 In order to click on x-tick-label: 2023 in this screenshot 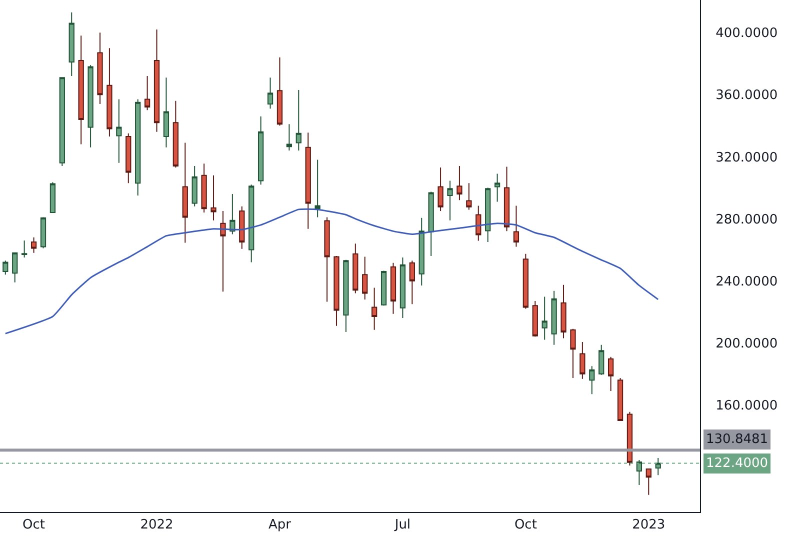, I will do `click(649, 525)`.